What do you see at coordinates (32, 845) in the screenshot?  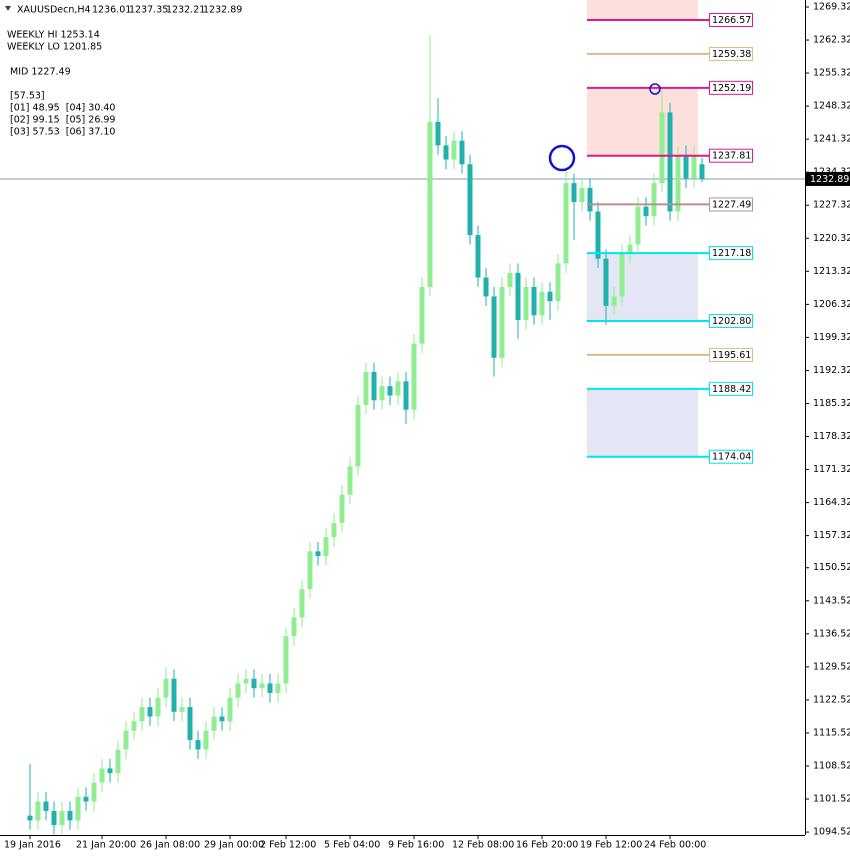 I see `x-tick-label: 19 Jan 2016` at bounding box center [32, 845].